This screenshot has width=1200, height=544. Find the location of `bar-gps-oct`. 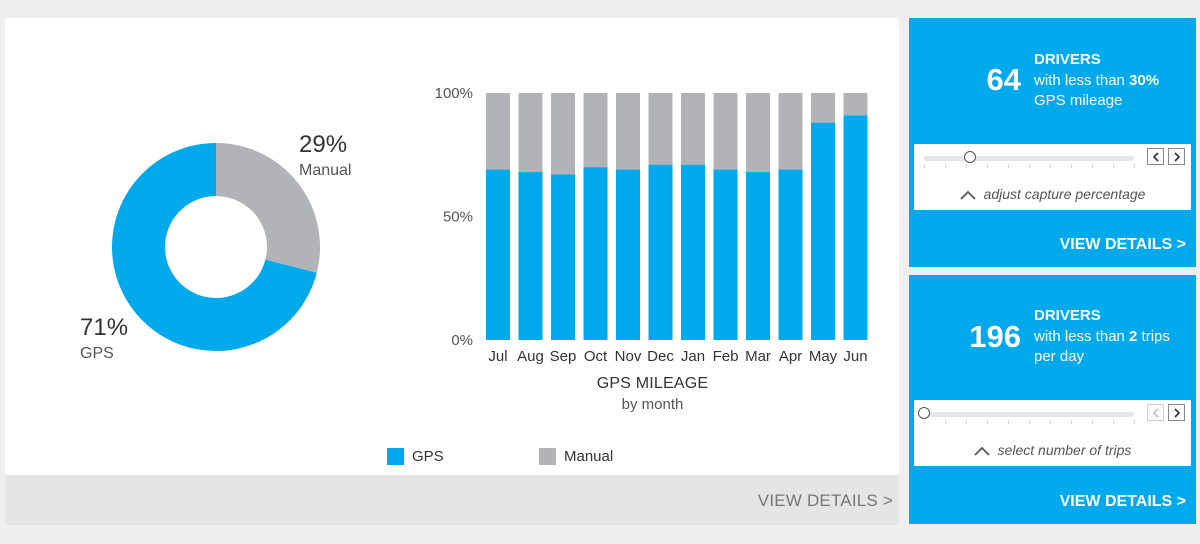

bar-gps-oct is located at coordinates (595, 253).